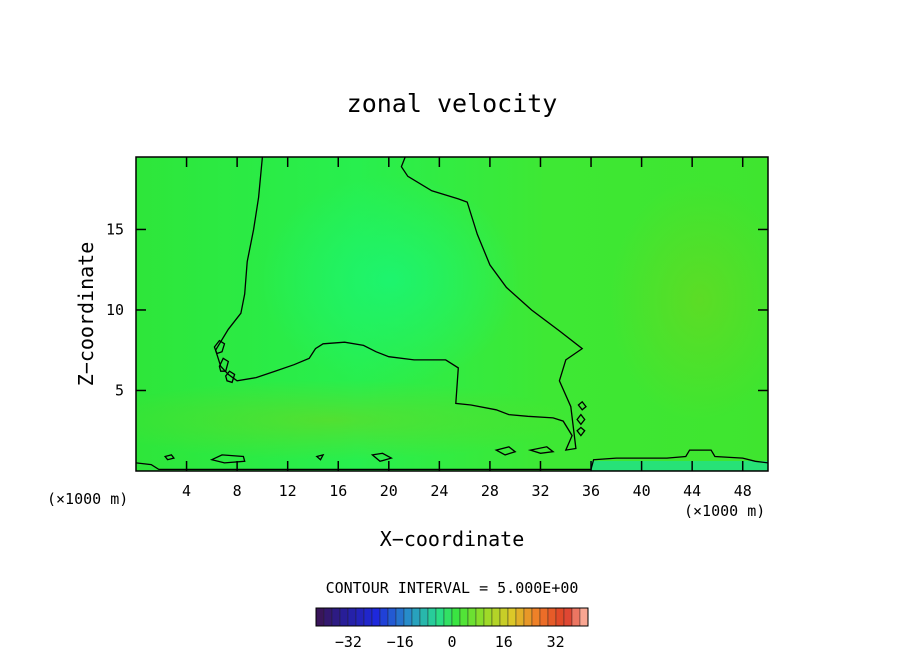 The image size is (904, 654). I want to click on x-tick-label: 8, so click(237, 491).